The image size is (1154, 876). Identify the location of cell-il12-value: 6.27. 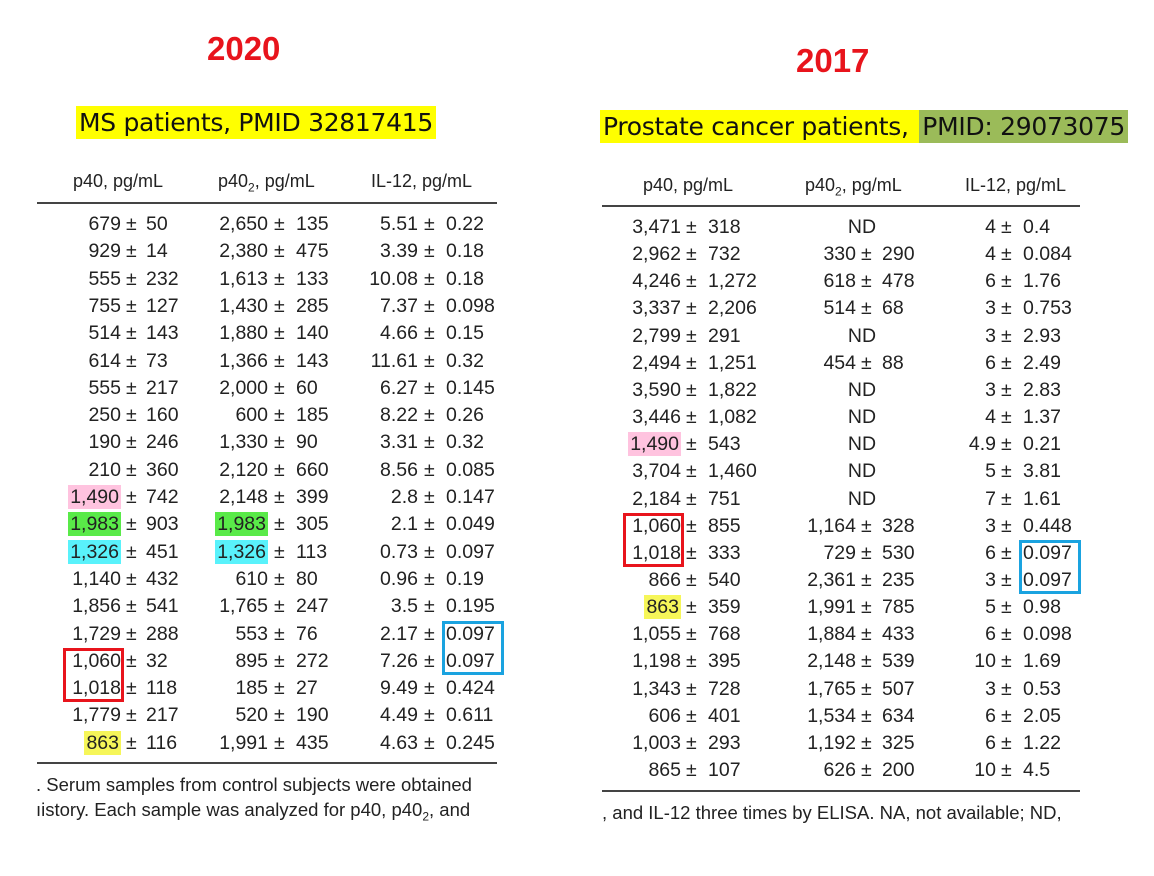
(399, 387).